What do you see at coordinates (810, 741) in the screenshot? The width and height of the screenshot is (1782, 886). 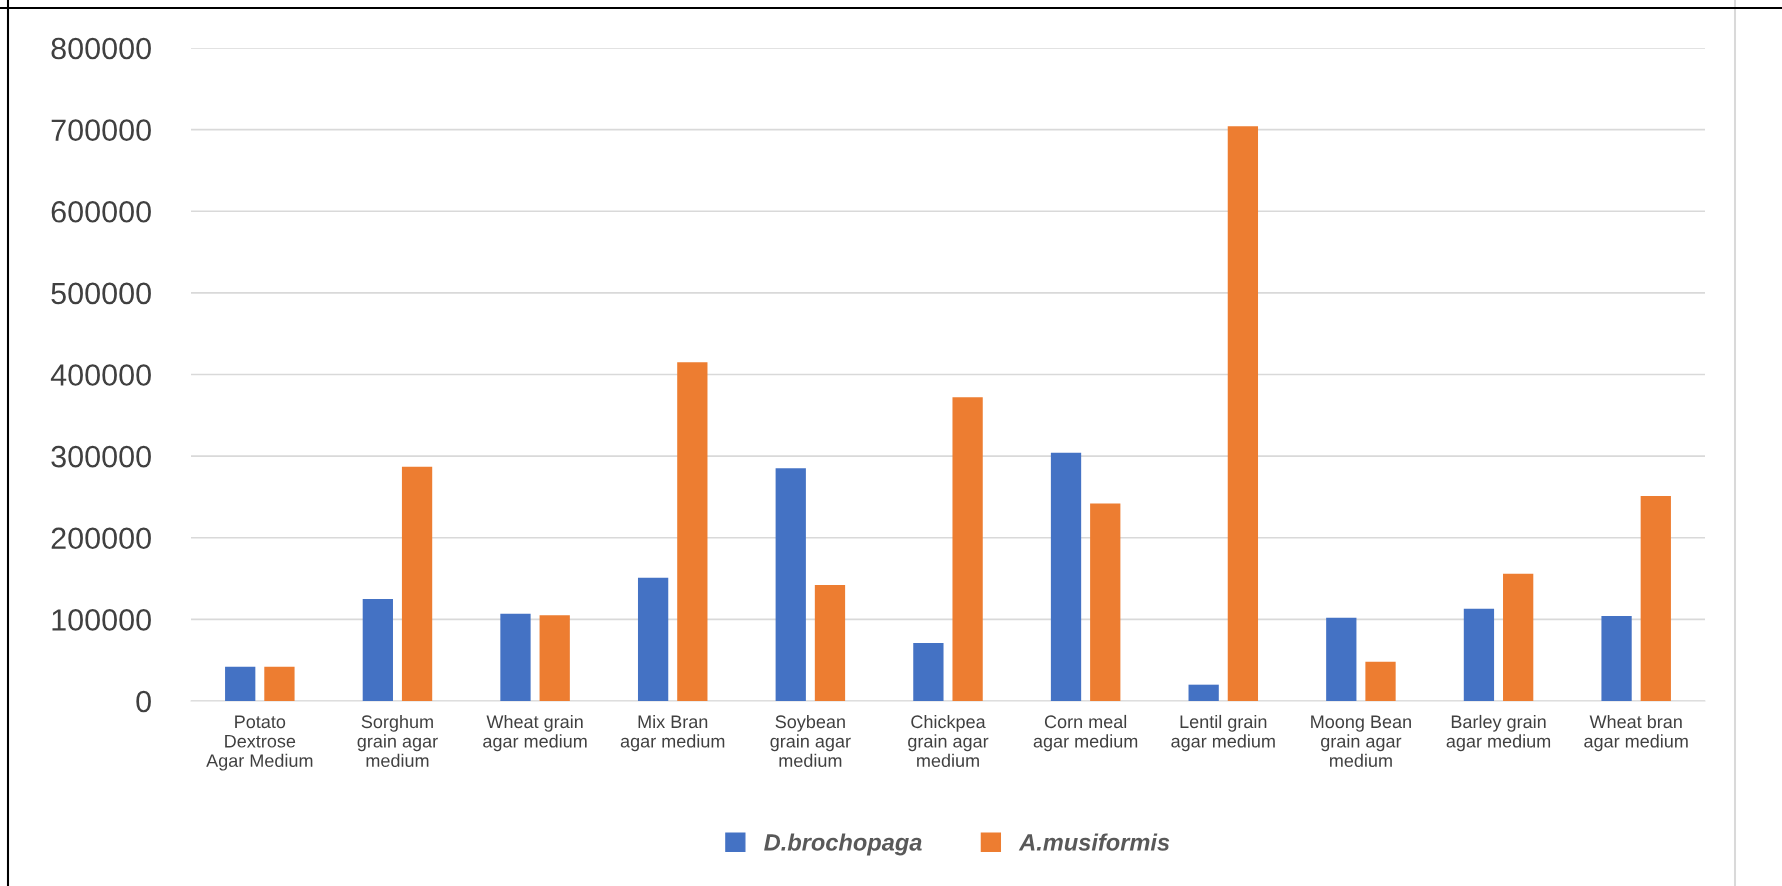 I see `x-tick-label: Soybean grain agar medium` at bounding box center [810, 741].